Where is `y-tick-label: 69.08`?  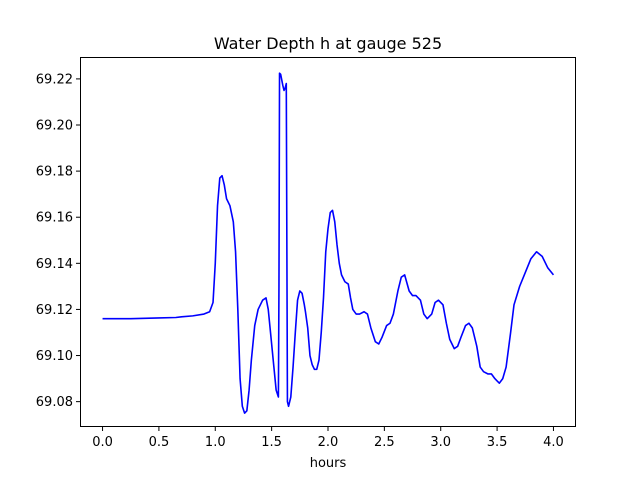 y-tick-label: 69.08 is located at coordinates (54, 402).